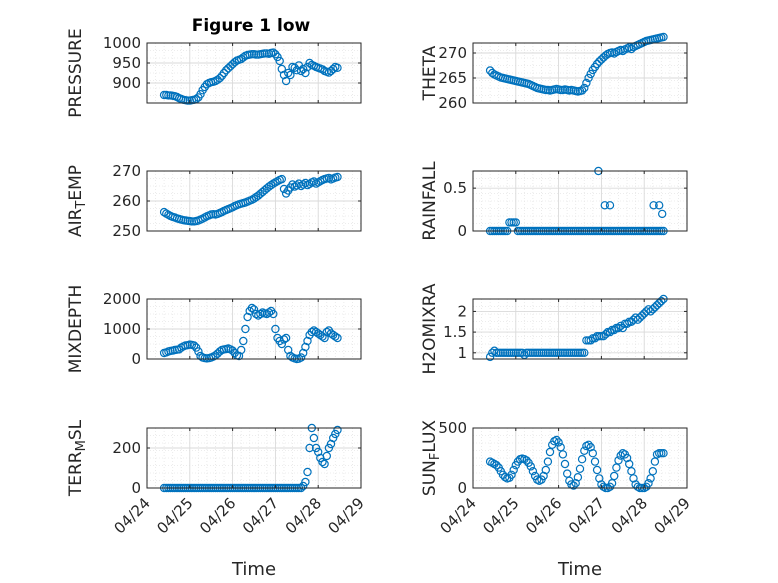 The image size is (778, 583). What do you see at coordinates (81, 445) in the screenshot?
I see `y-axis-label-subscript: M` at bounding box center [81, 445].